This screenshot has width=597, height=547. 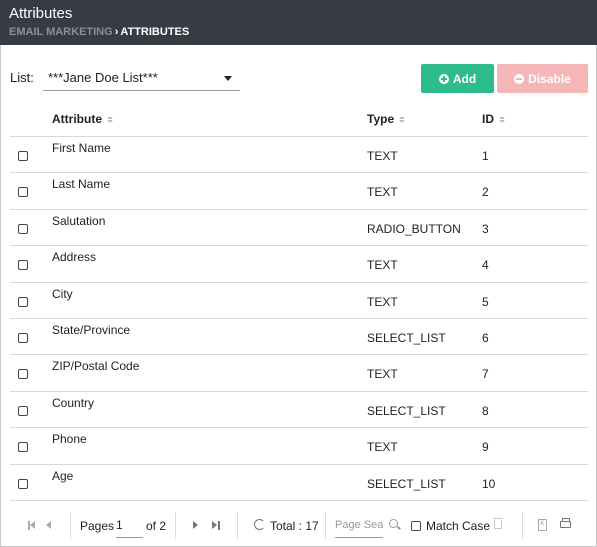 What do you see at coordinates (485, 192) in the screenshot?
I see `id-cell: 2` at bounding box center [485, 192].